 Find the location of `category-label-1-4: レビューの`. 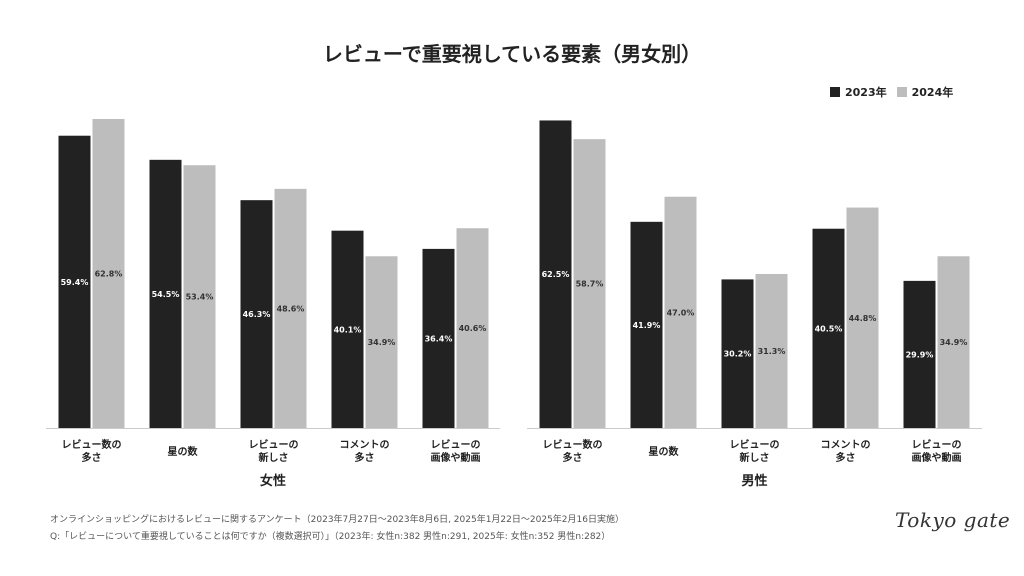

category-label-1-4: レビューの is located at coordinates (937, 444).